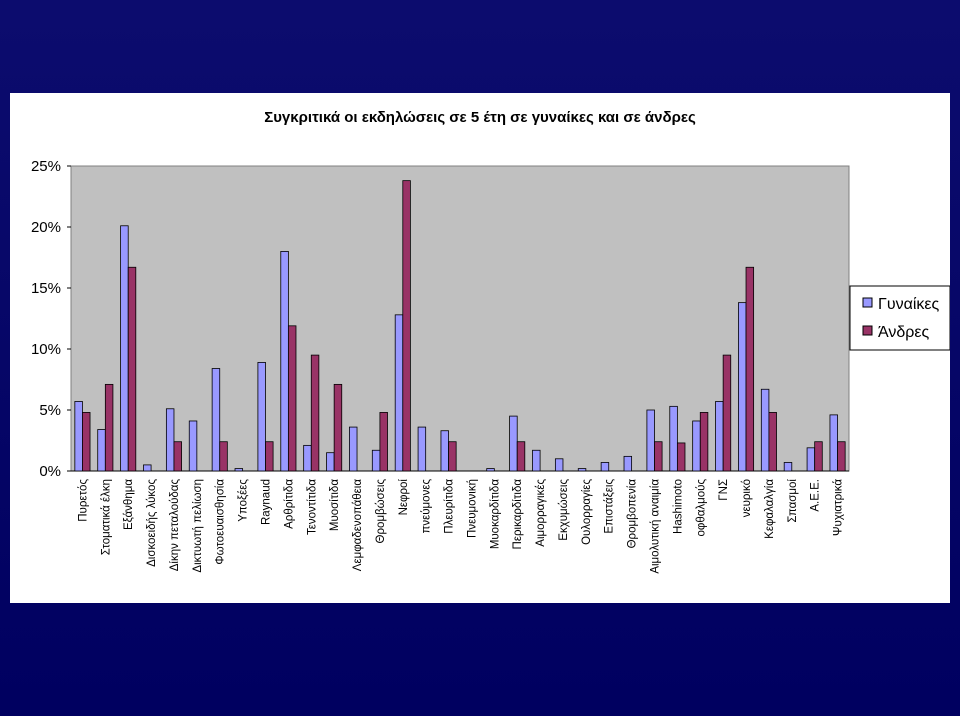  What do you see at coordinates (633, 514) in the screenshot?
I see `x-category-label: Θρομβοπενία` at bounding box center [633, 514].